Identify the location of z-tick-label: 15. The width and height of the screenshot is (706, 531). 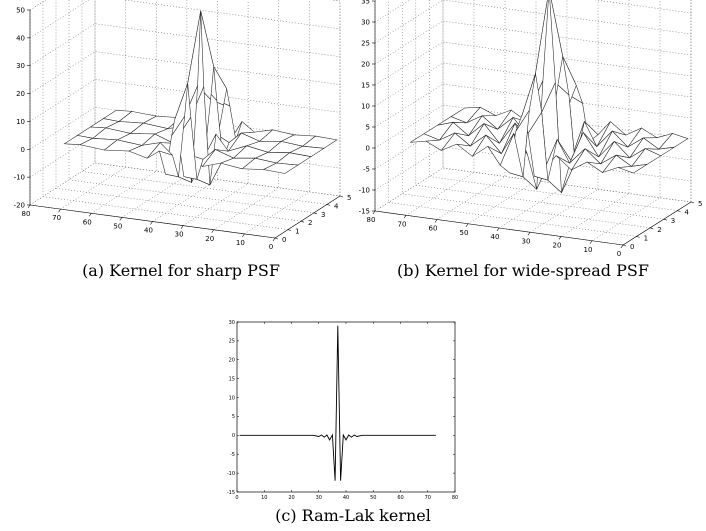
(365, 86).